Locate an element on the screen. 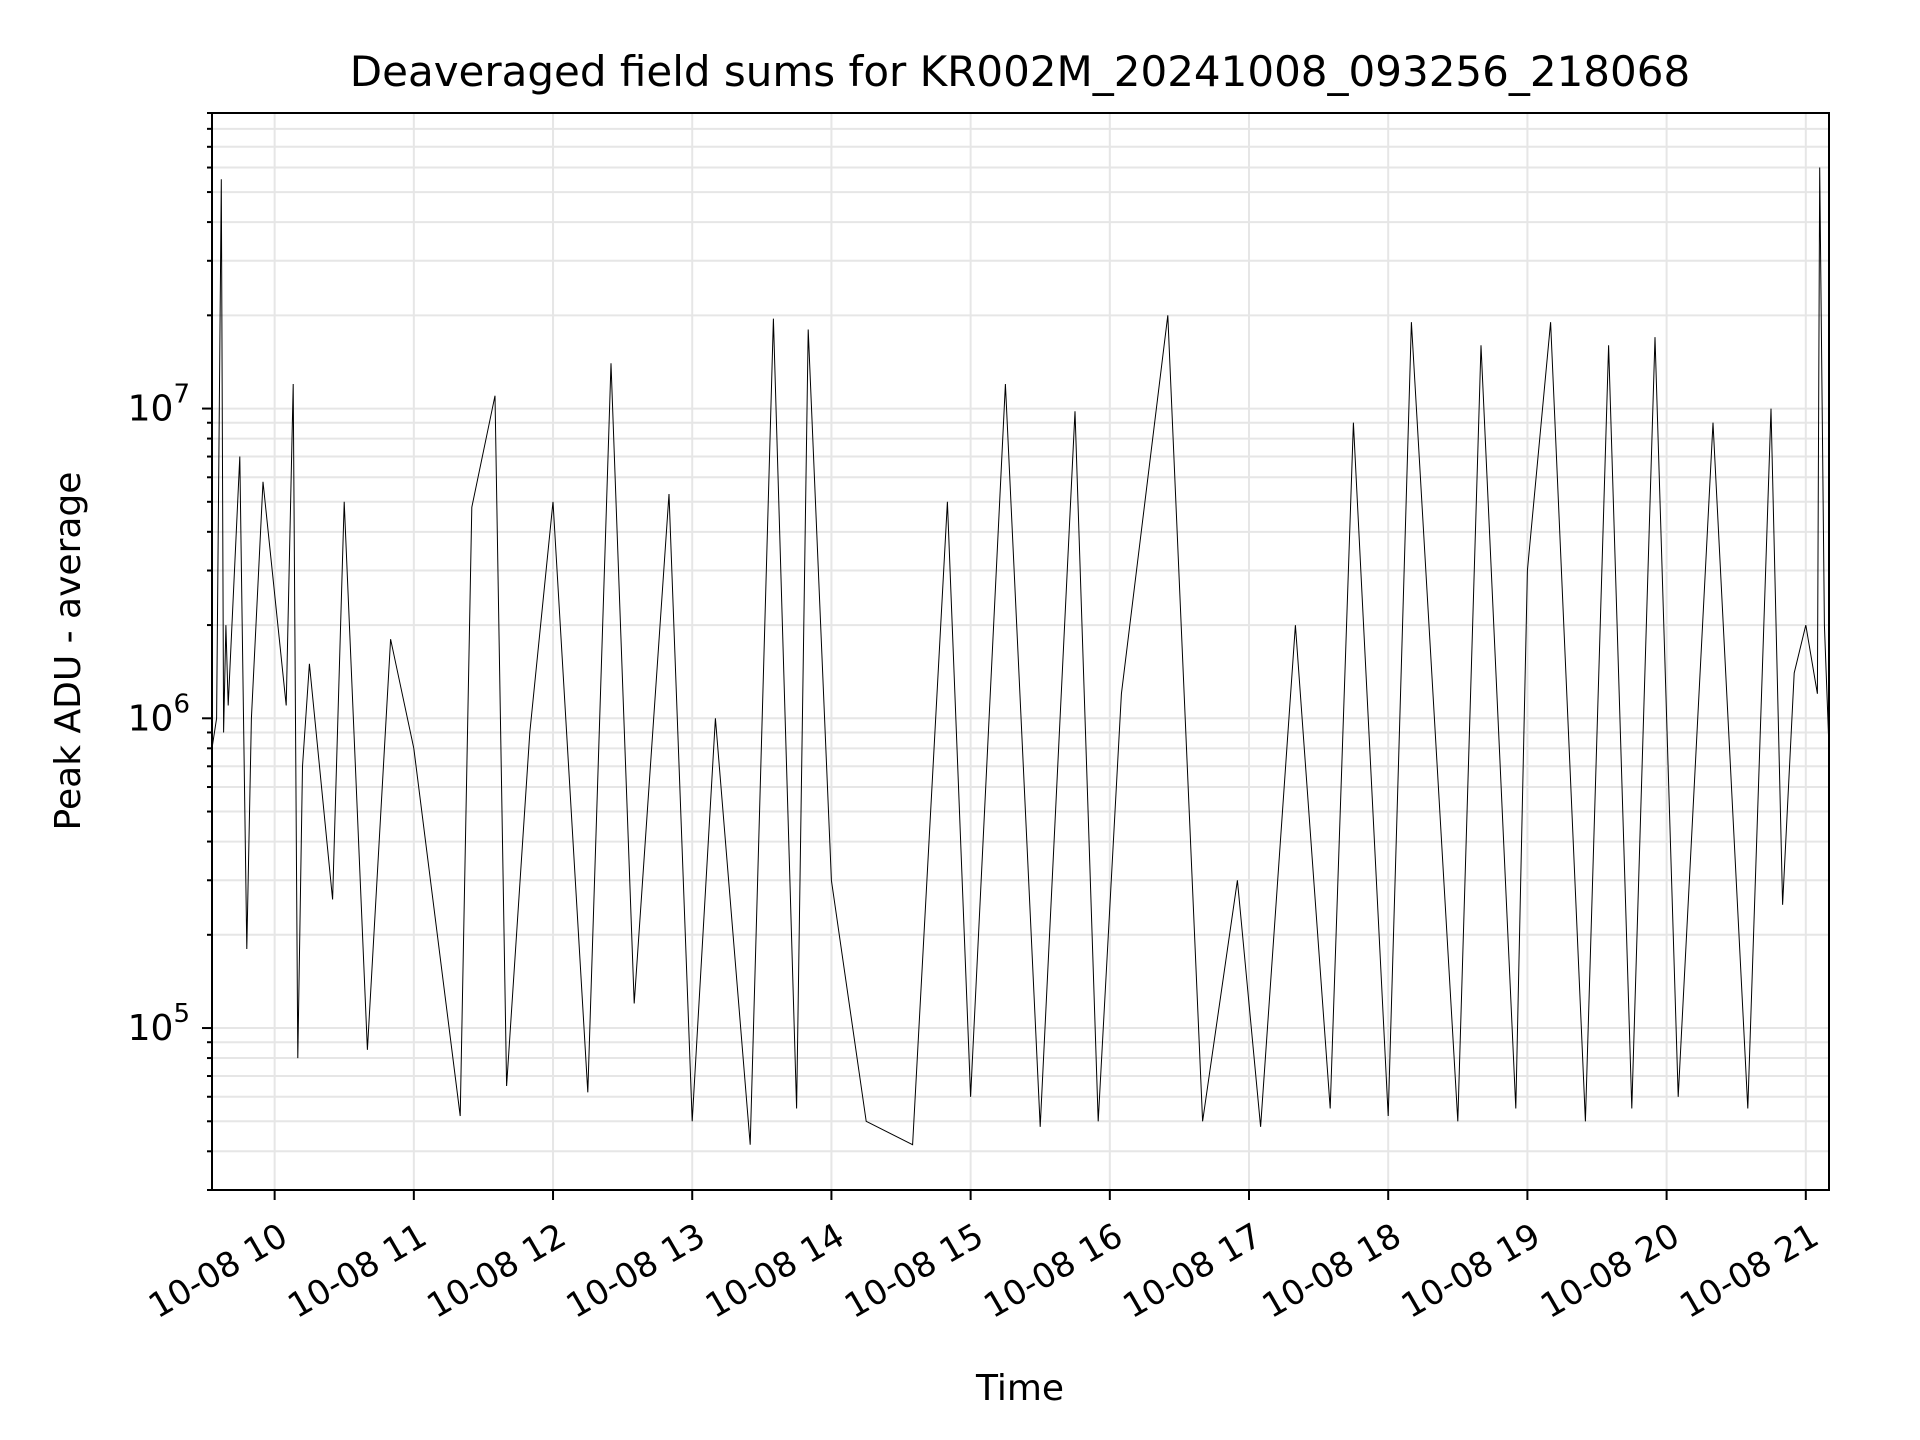 This screenshot has height=1440, width=1920. y-ticks: 10⁵ 10⁶ 10⁷ is located at coordinates (170, 651).